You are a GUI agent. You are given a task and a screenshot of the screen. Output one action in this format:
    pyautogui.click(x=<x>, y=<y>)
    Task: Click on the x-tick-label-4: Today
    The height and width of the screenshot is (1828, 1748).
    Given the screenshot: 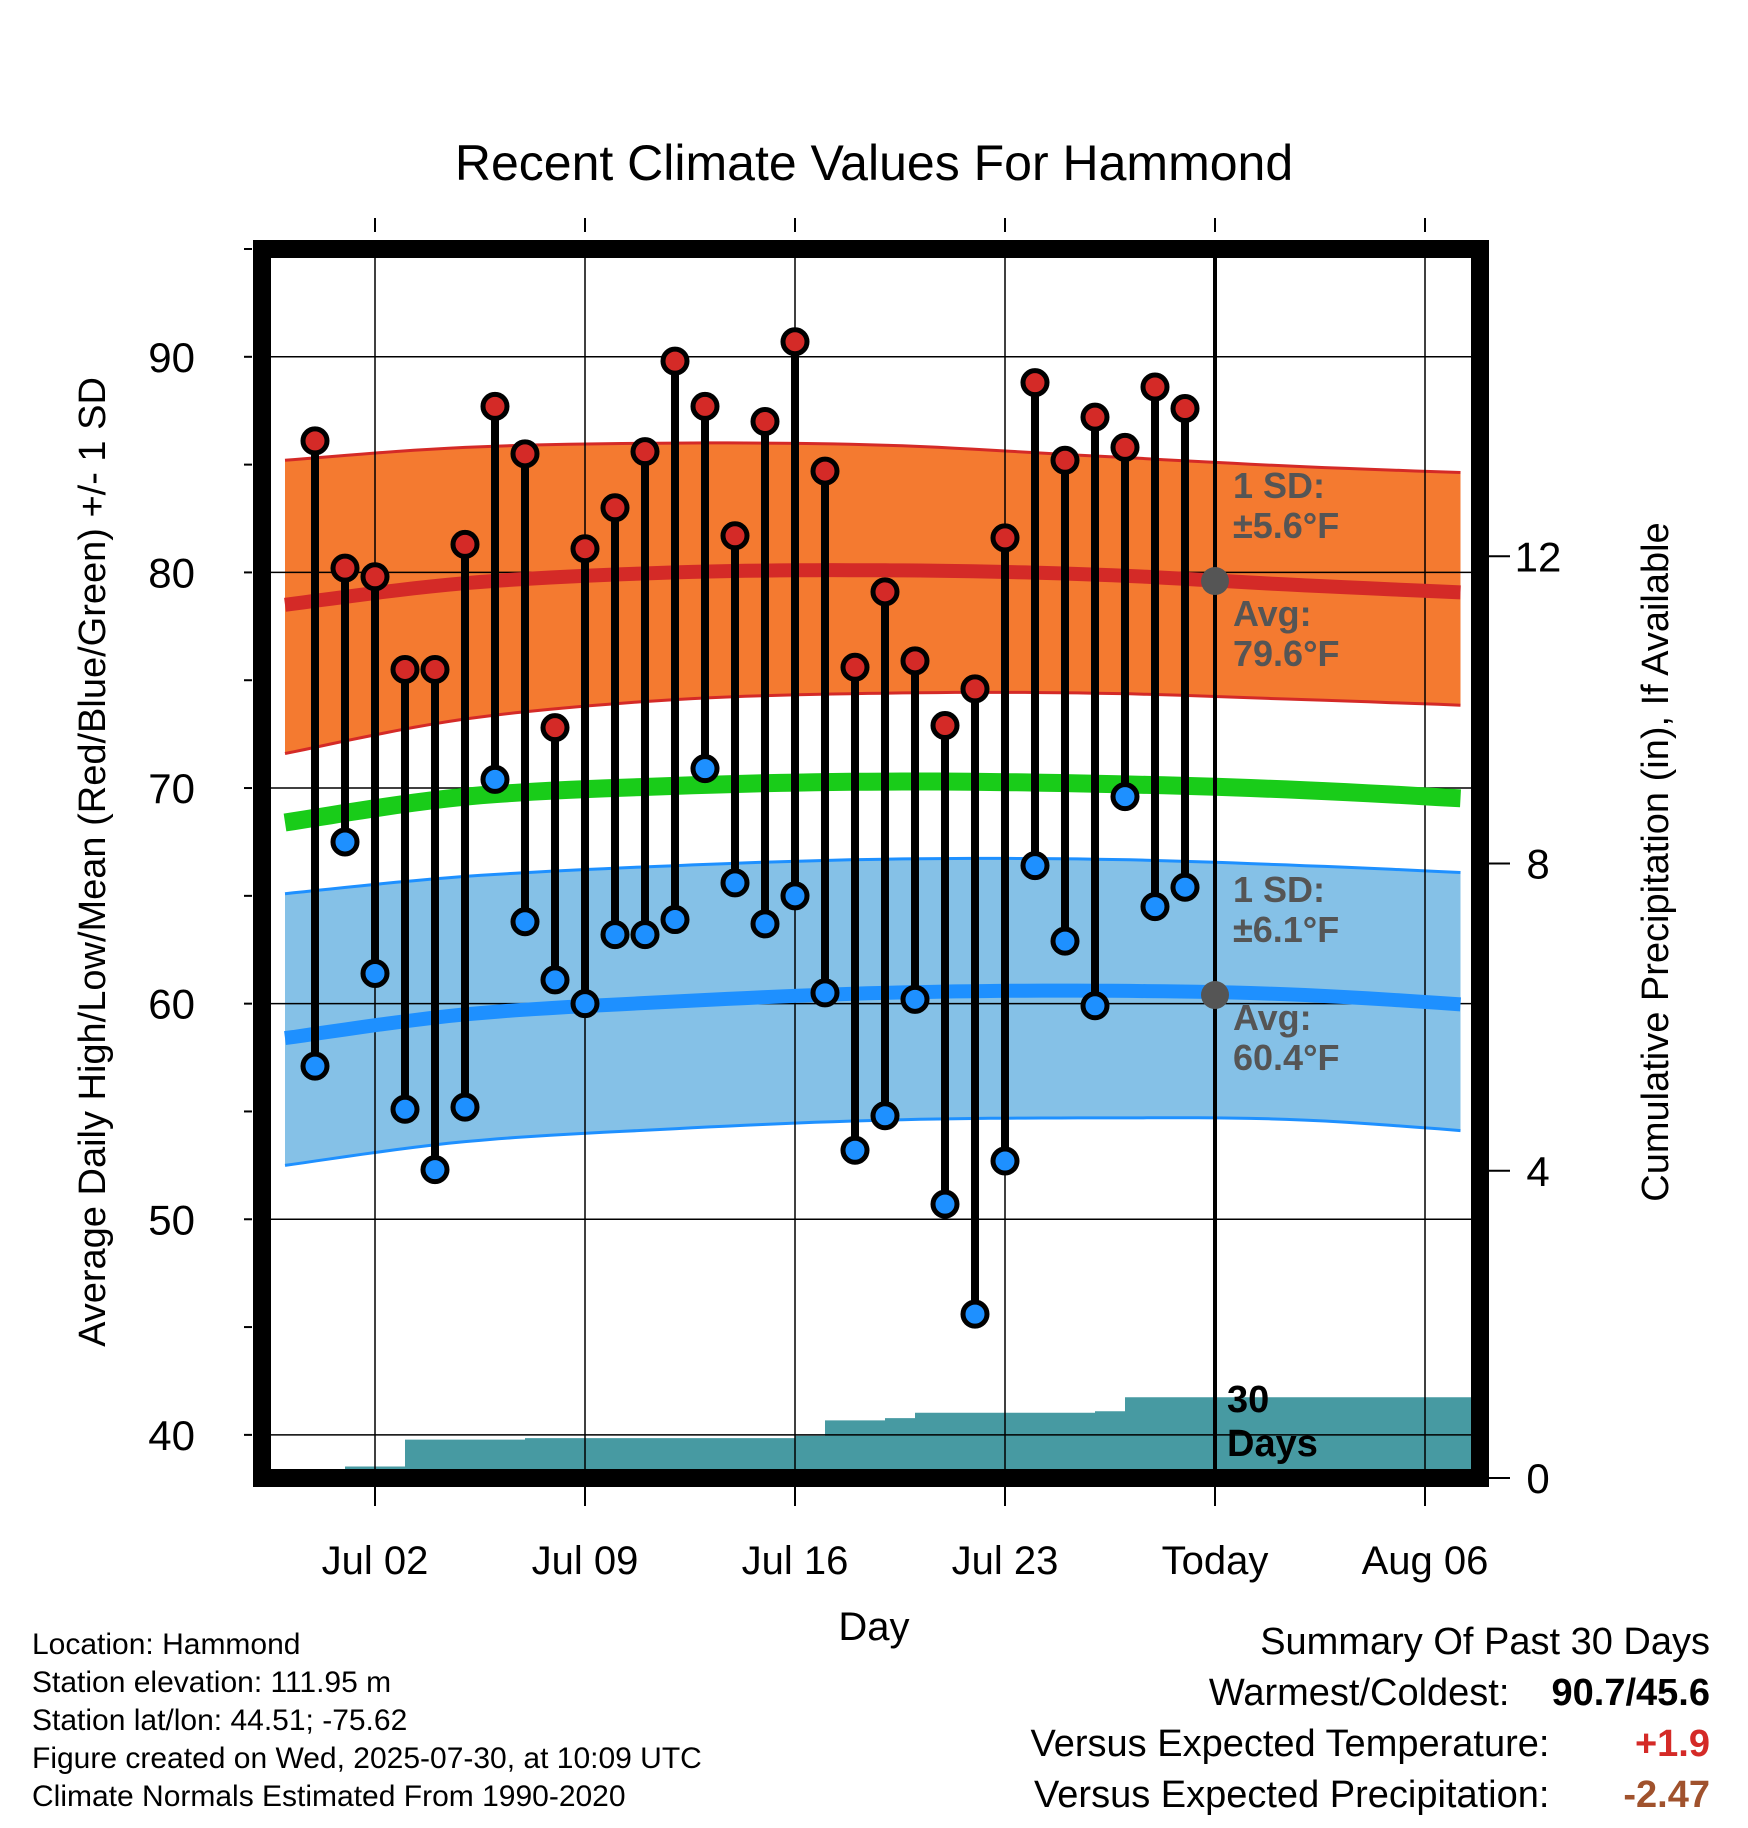 What is the action you would take?
    pyautogui.click(x=1215, y=1561)
    